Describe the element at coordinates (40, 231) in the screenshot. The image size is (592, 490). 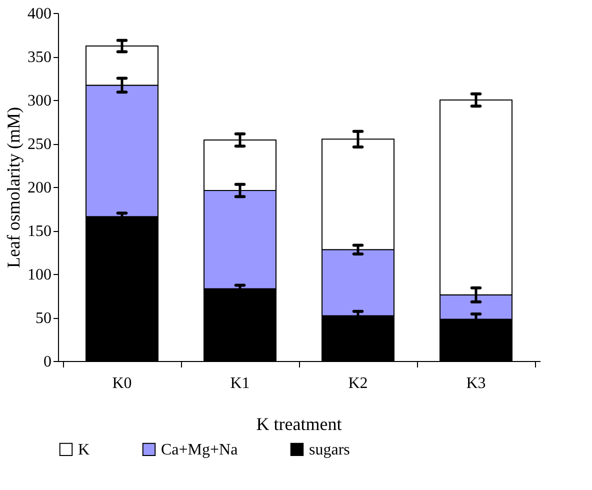
I see `y-tick-label: 150` at that location.